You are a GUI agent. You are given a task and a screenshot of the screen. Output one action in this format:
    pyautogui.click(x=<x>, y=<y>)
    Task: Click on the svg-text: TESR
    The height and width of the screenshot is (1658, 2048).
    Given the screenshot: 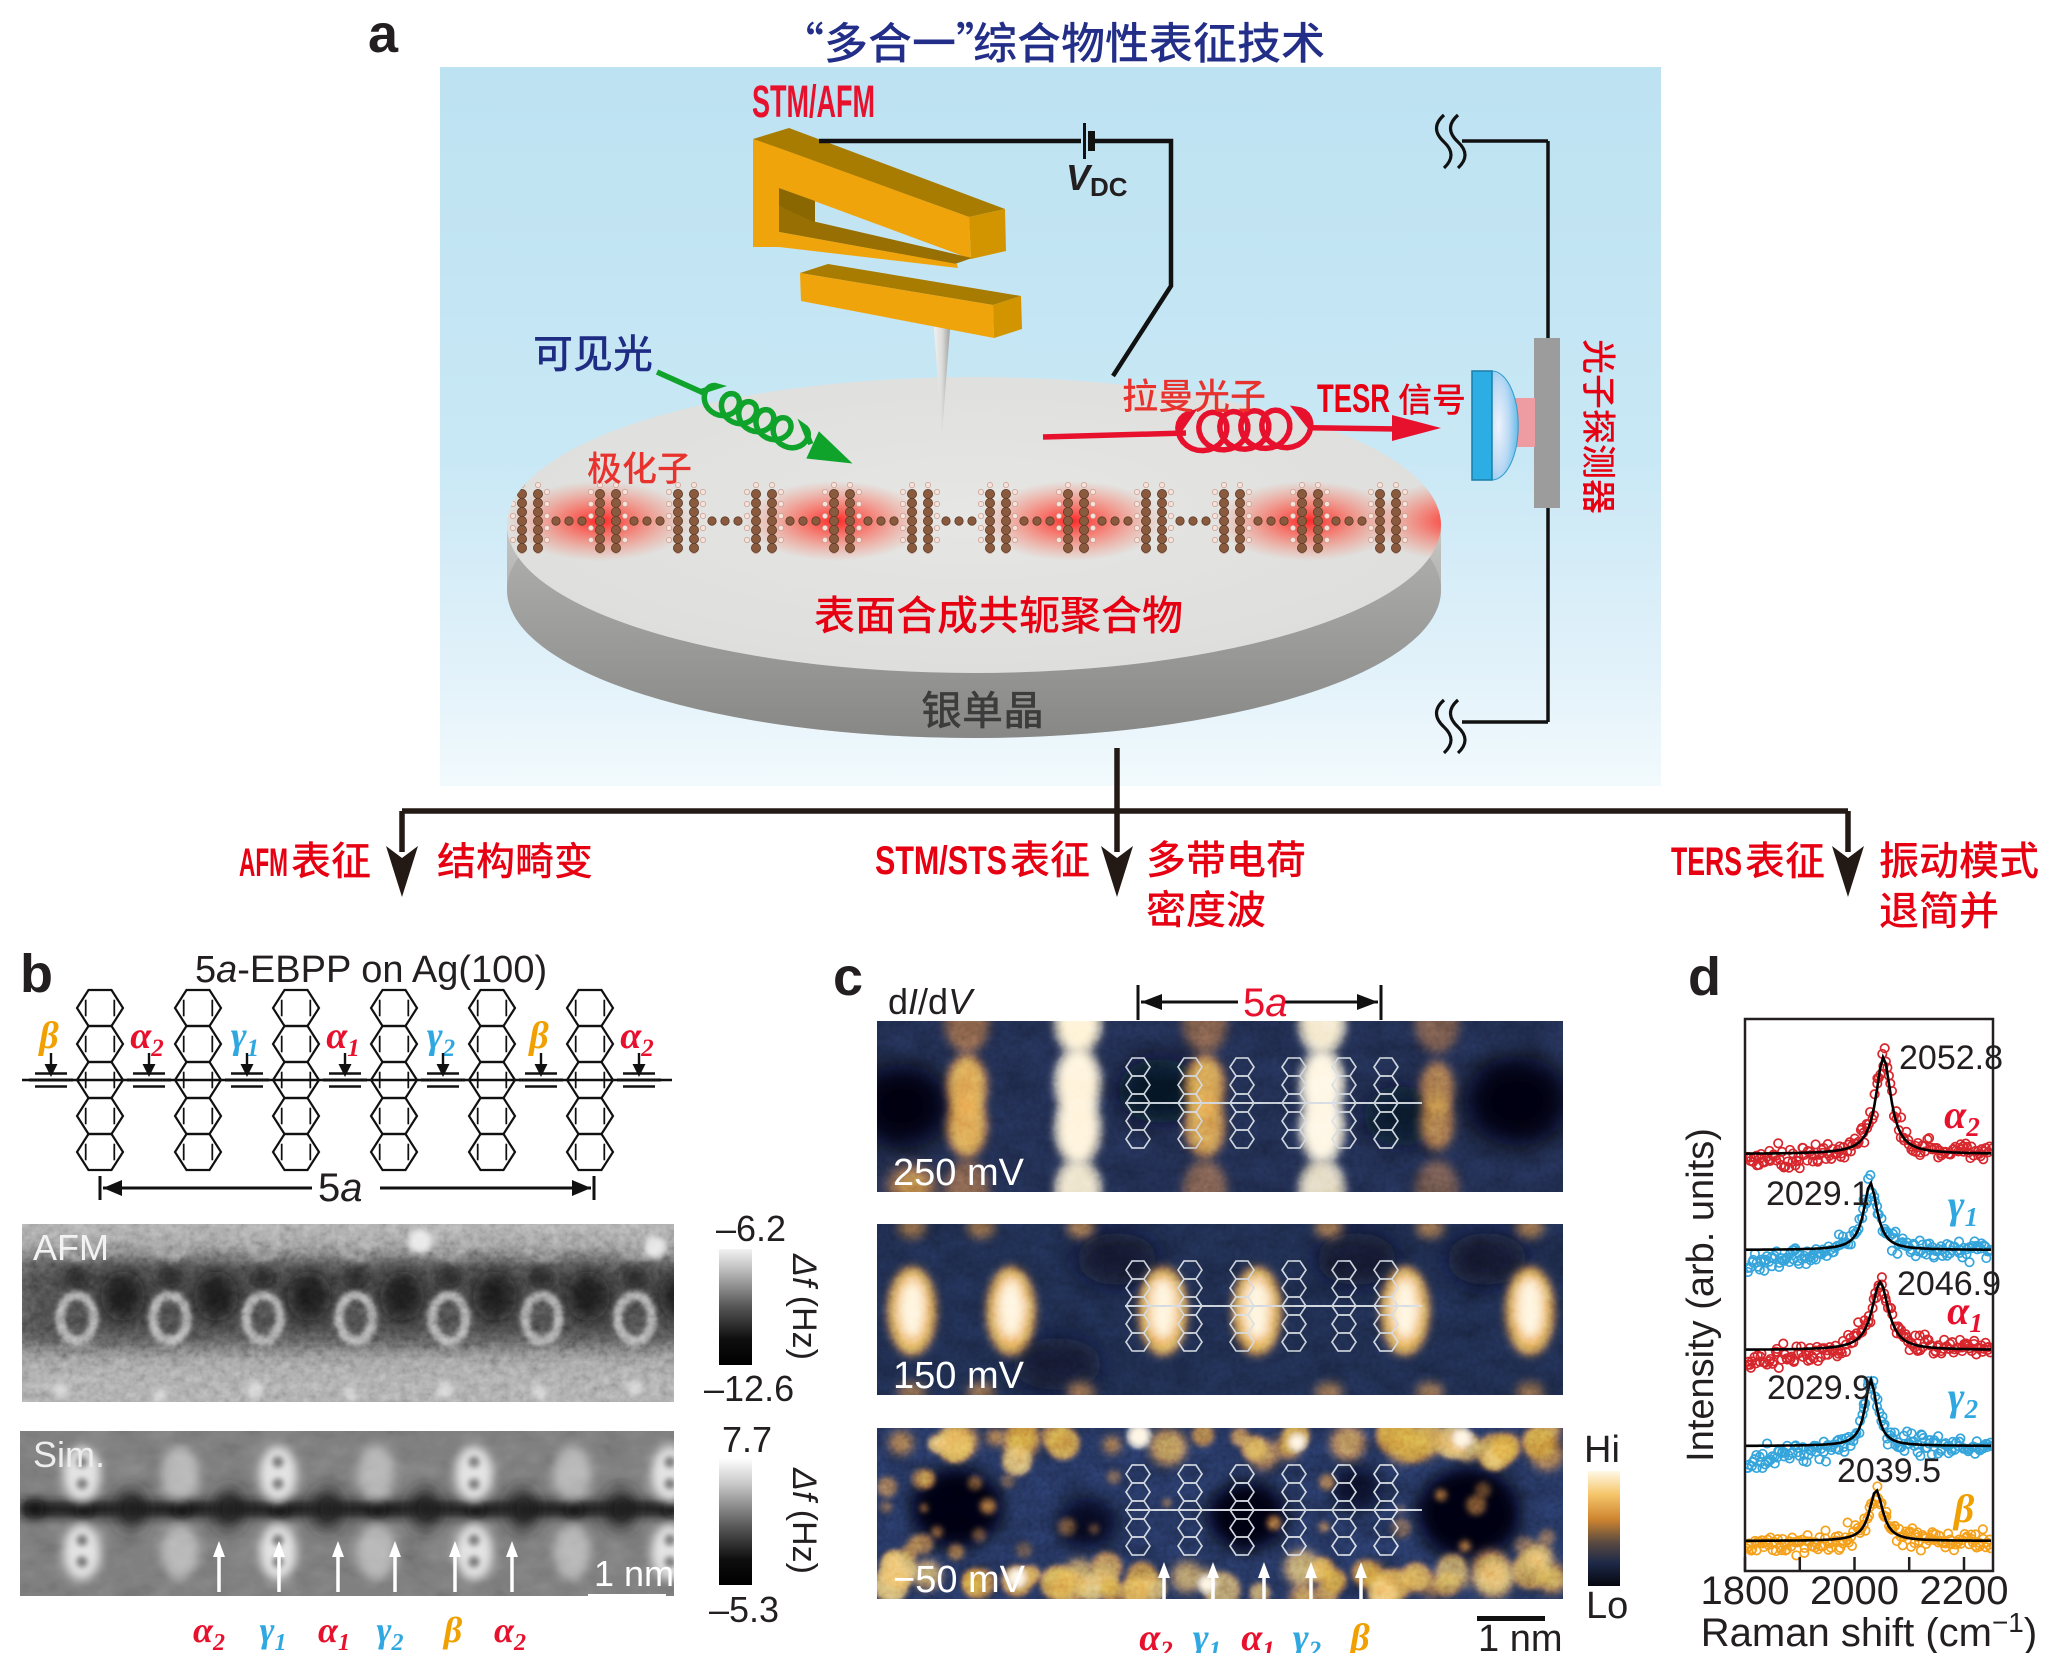 What is the action you would take?
    pyautogui.click(x=1353, y=399)
    